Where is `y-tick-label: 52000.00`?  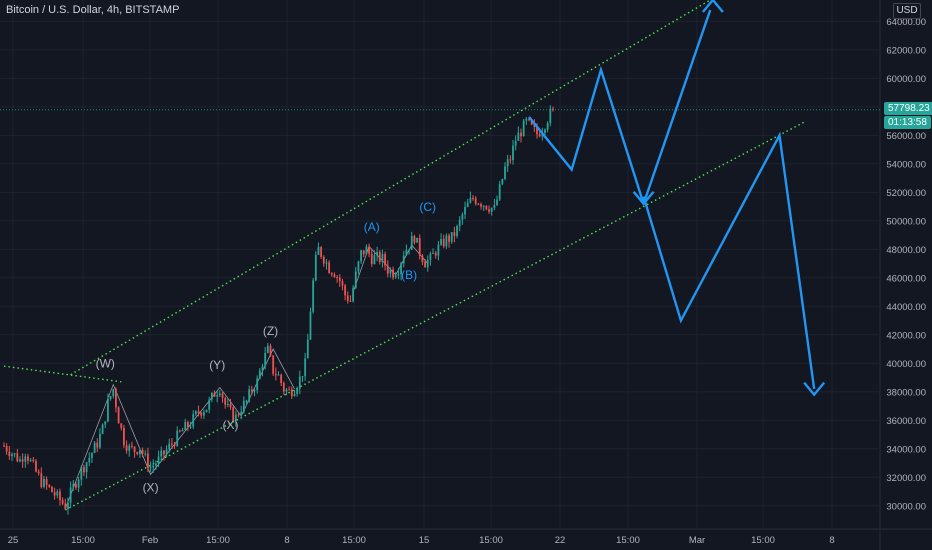 y-tick-label: 52000.00 is located at coordinates (906, 193).